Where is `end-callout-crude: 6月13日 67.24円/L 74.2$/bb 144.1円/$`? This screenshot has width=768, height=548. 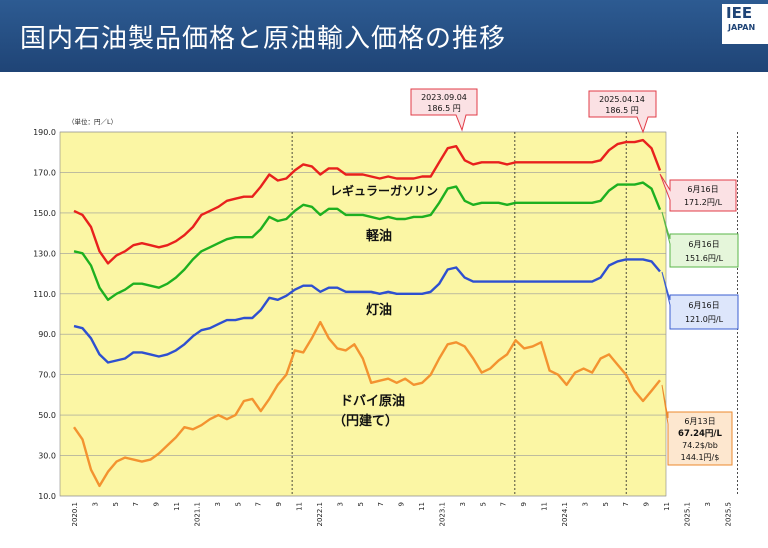
end-callout-crude: 6月13日 67.24円/L 74.2$/bb 144.1円/$ is located at coordinates (697, 425).